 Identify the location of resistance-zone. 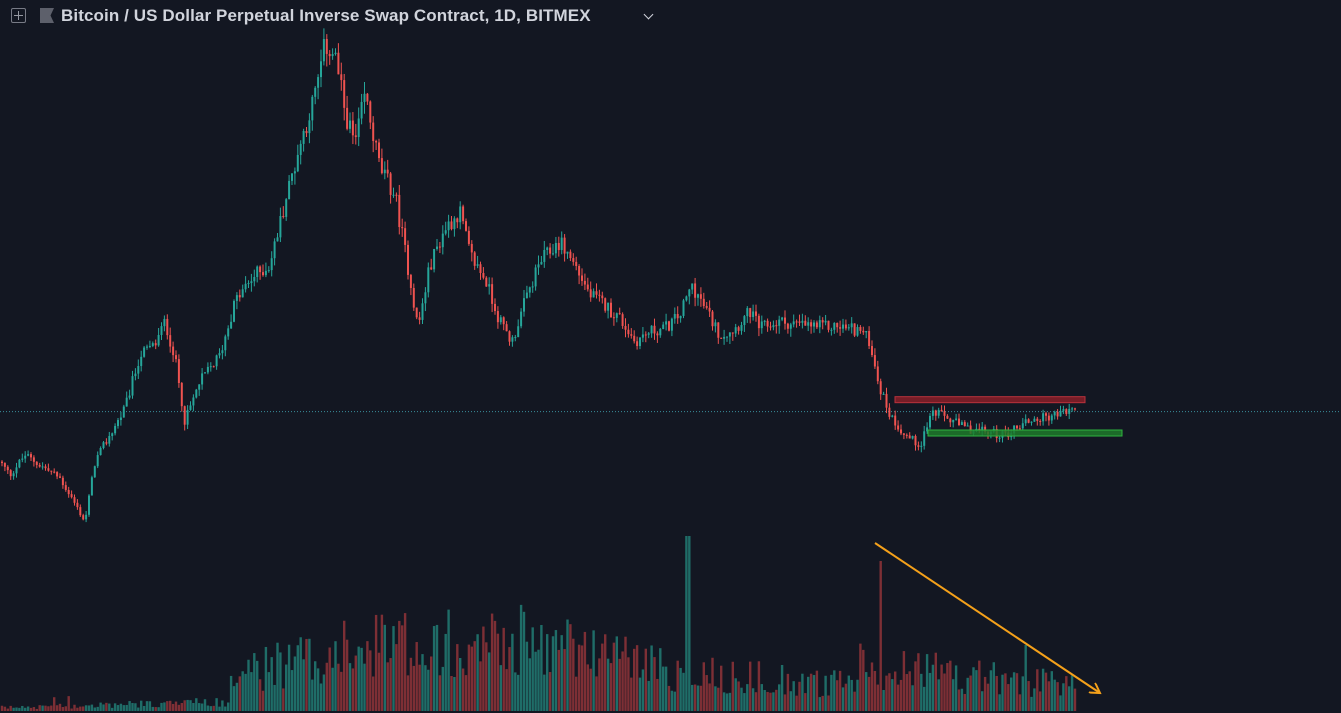
(990, 400).